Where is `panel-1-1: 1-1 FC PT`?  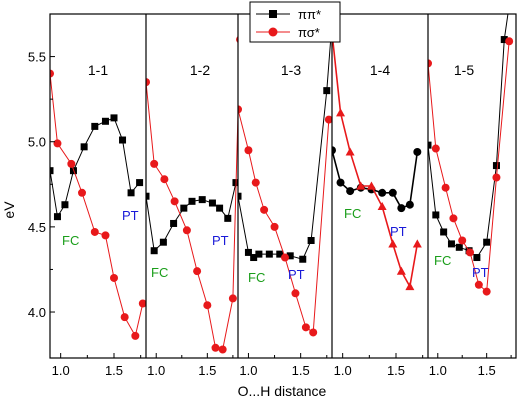 panel-1-1: 1-1 FC PT is located at coordinates (98, 201).